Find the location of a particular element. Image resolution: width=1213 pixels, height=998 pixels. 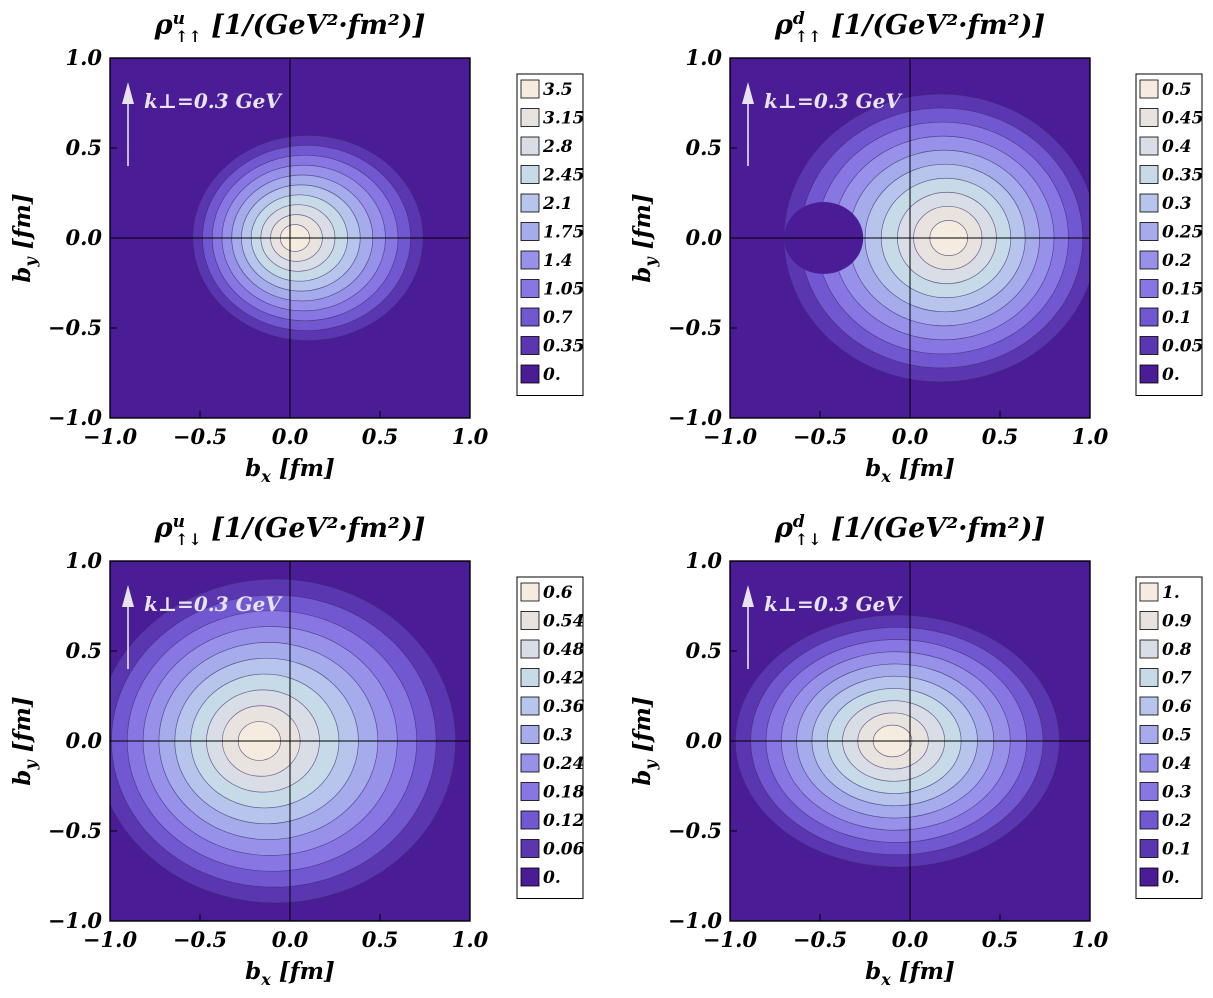

legend-label: 0.9 is located at coordinates (1177, 622).